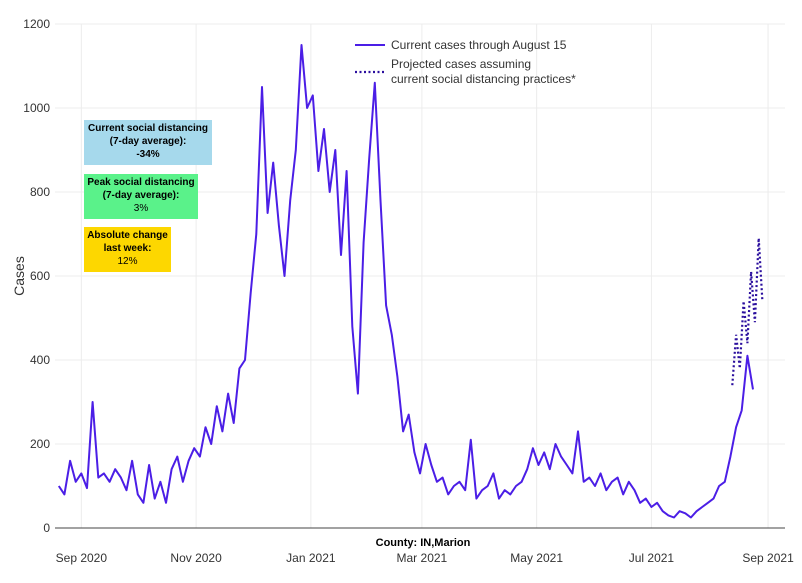 The height and width of the screenshot is (583, 802). I want to click on y-tick-labels: 0 200 400 600 800 1000 1200, so click(36, 276).